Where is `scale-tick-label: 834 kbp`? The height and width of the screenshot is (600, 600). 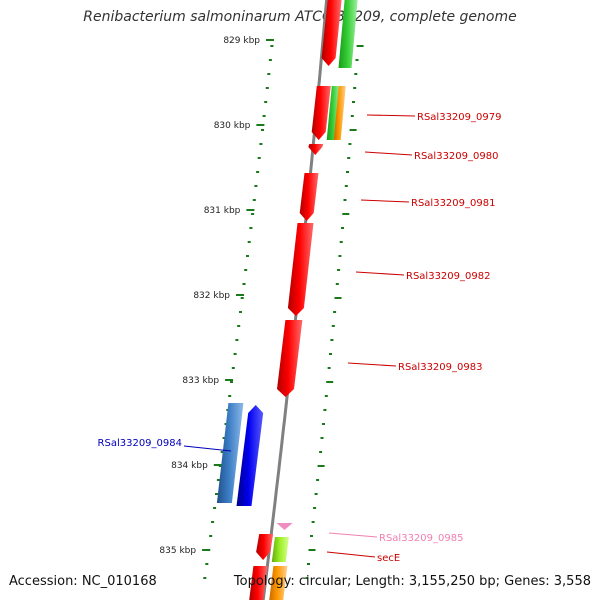 scale-tick-label: 834 kbp is located at coordinates (189, 466).